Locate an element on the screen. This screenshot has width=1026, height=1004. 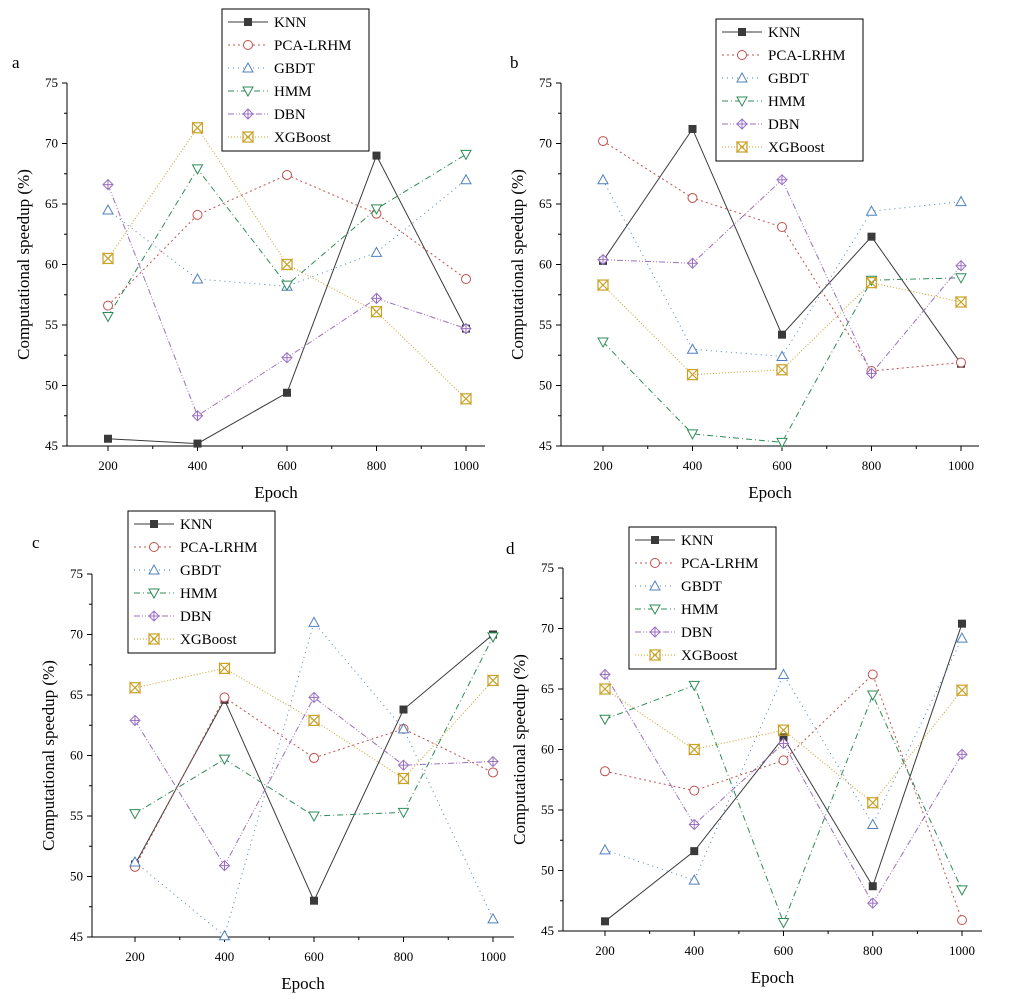
y-tick-label: 65 is located at coordinates (76, 694).